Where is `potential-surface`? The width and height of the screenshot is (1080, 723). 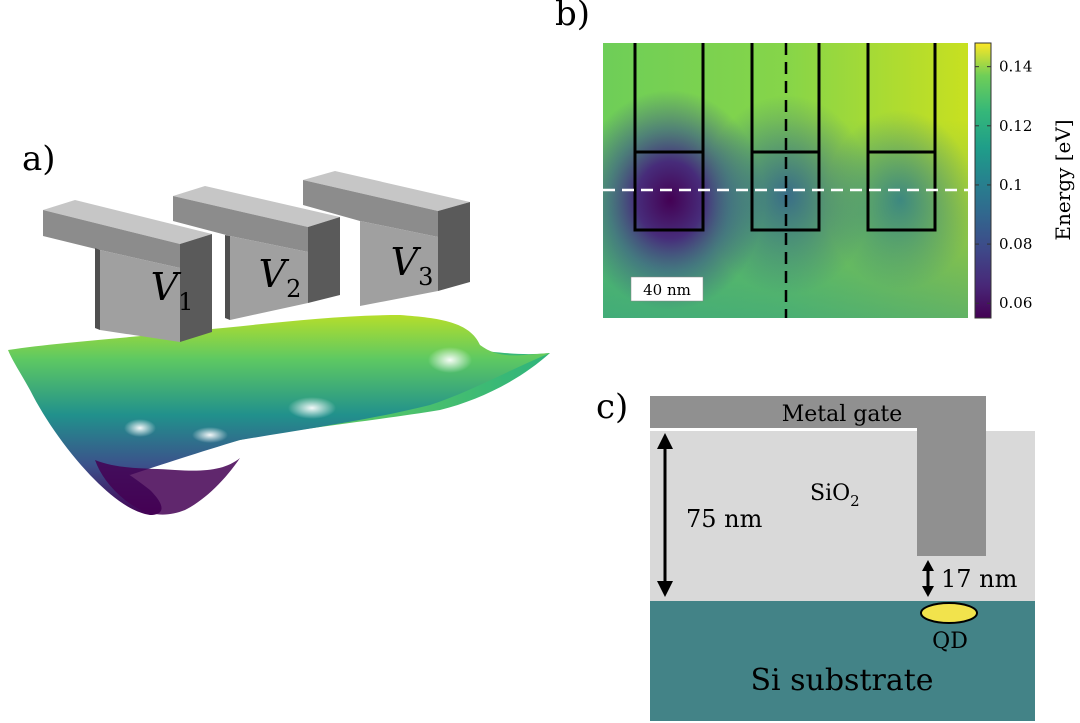
potential-surface is located at coordinates (279, 415).